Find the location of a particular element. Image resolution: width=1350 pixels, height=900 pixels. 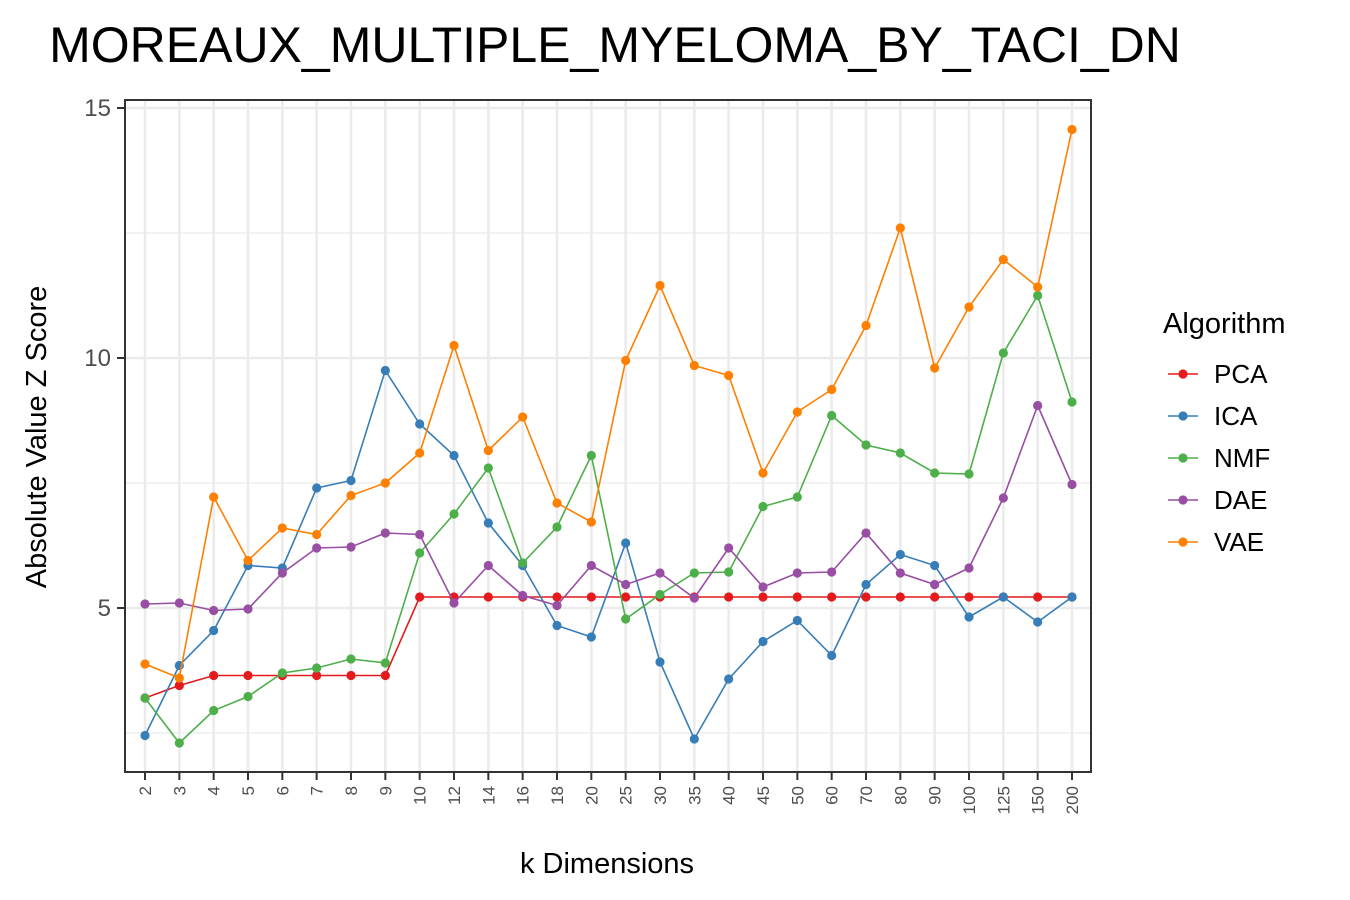

legend-label: DAE is located at coordinates (1240, 500).